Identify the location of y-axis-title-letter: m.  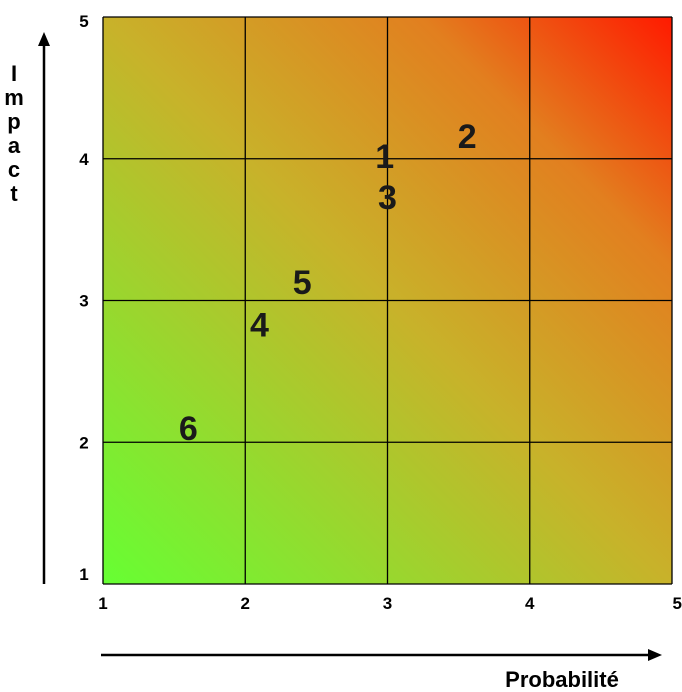
(14, 97).